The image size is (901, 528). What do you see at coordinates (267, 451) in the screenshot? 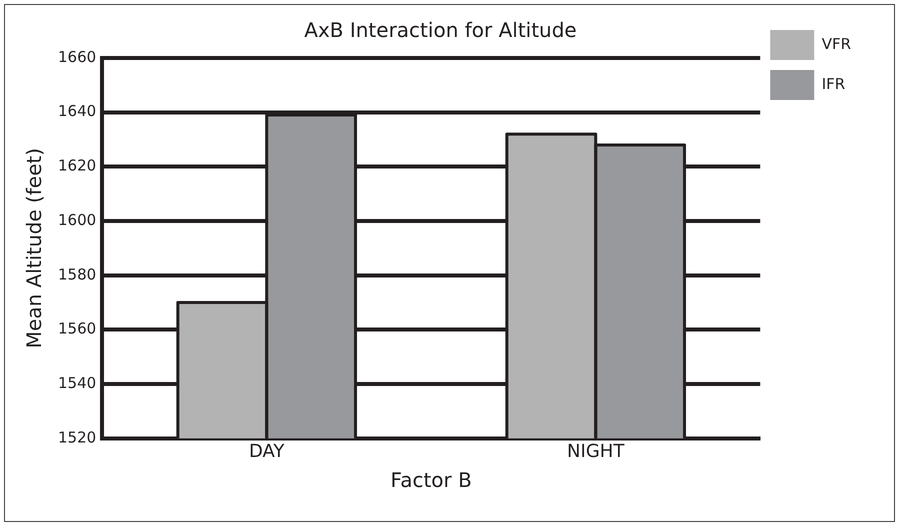
I see `x-tick-label: DAY` at bounding box center [267, 451].